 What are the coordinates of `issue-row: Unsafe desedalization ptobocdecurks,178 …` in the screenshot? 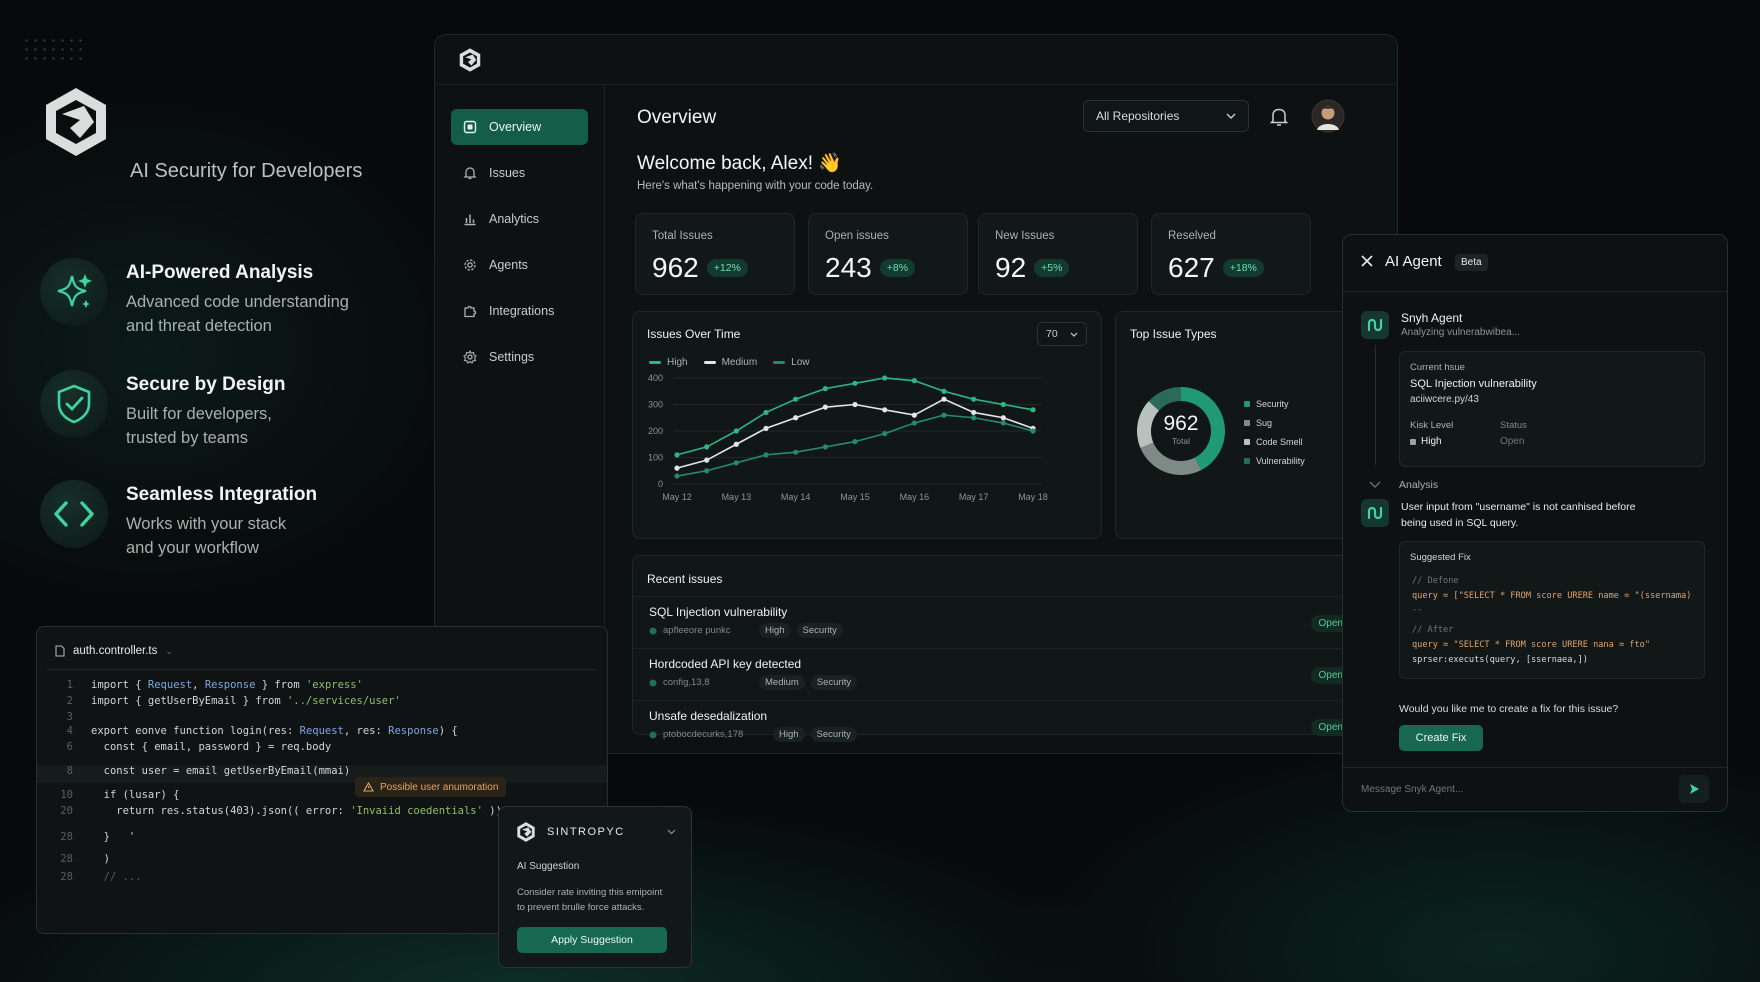 It's located at (1012, 726).